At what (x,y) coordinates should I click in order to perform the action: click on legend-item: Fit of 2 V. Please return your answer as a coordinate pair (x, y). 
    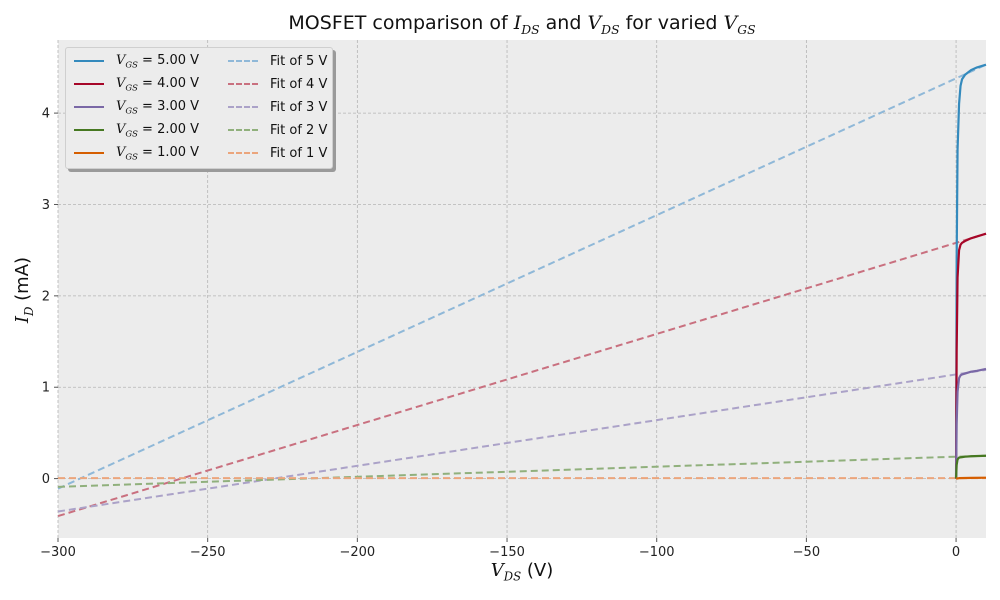
    Looking at the image, I should click on (277, 130).